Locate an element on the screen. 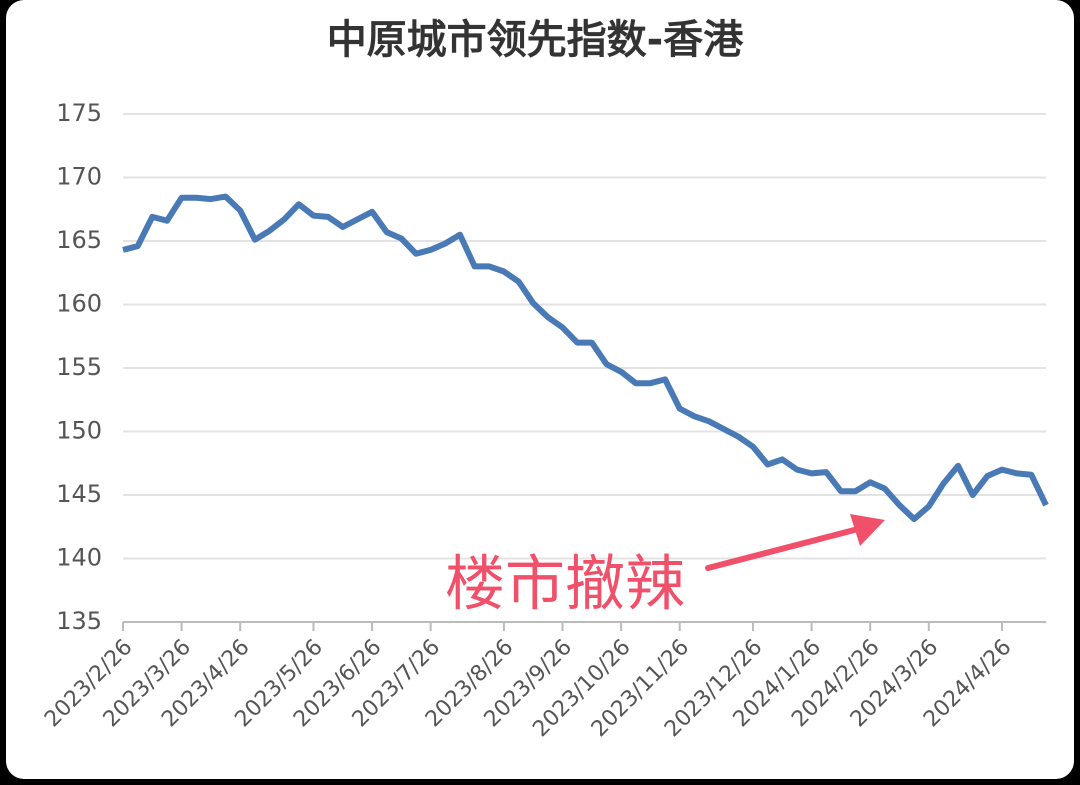 This screenshot has width=1080, height=785. y-tick-label: 170 is located at coordinates (79, 177).